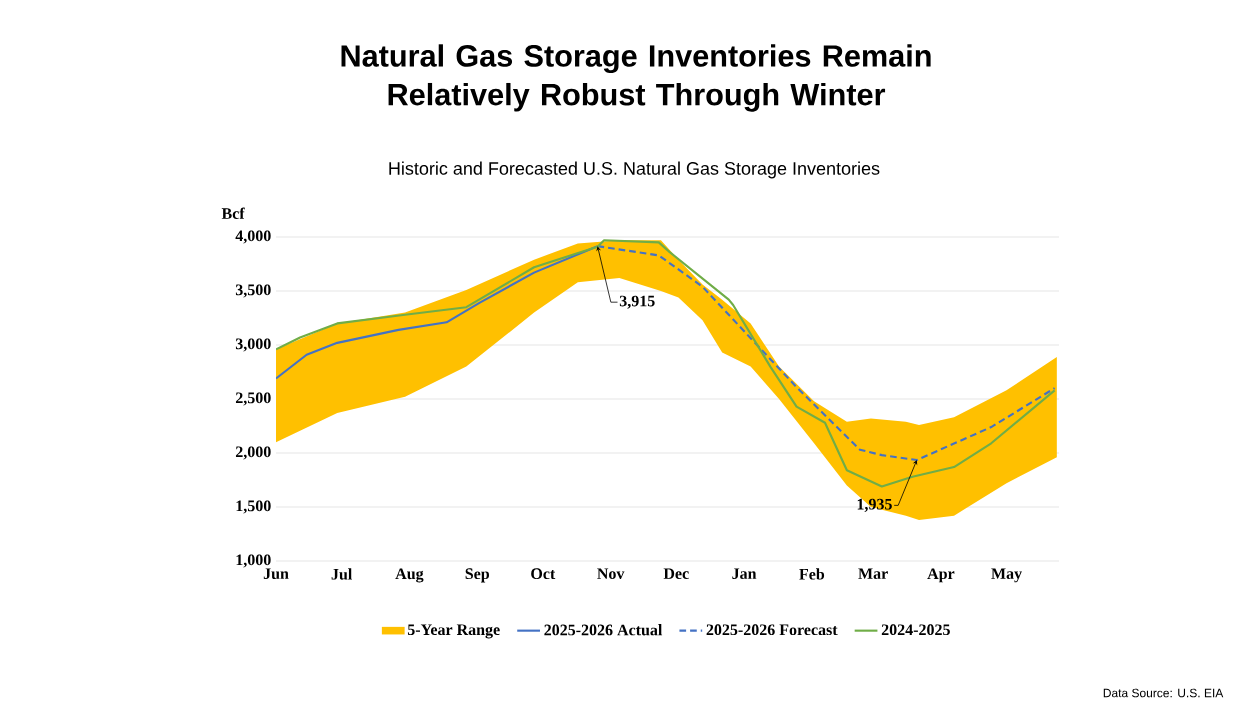 The width and height of the screenshot is (1248, 711). I want to click on legend-label: 2025-2026 Actual, so click(603, 630).